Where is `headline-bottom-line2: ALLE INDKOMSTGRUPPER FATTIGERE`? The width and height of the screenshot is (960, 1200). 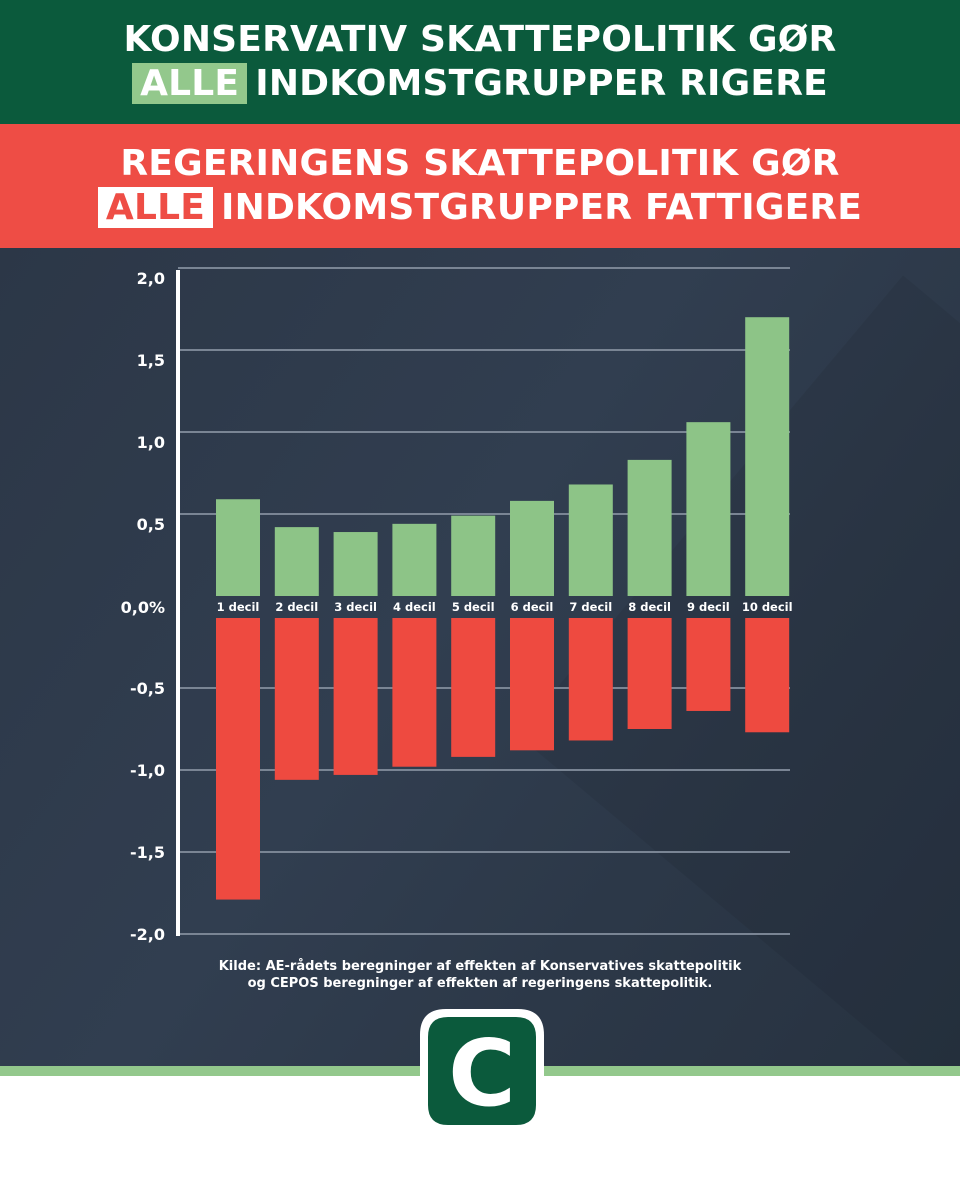
headline-bottom-line2: ALLE INDKOMSTGRUPPER FATTIGERE is located at coordinates (480, 208).